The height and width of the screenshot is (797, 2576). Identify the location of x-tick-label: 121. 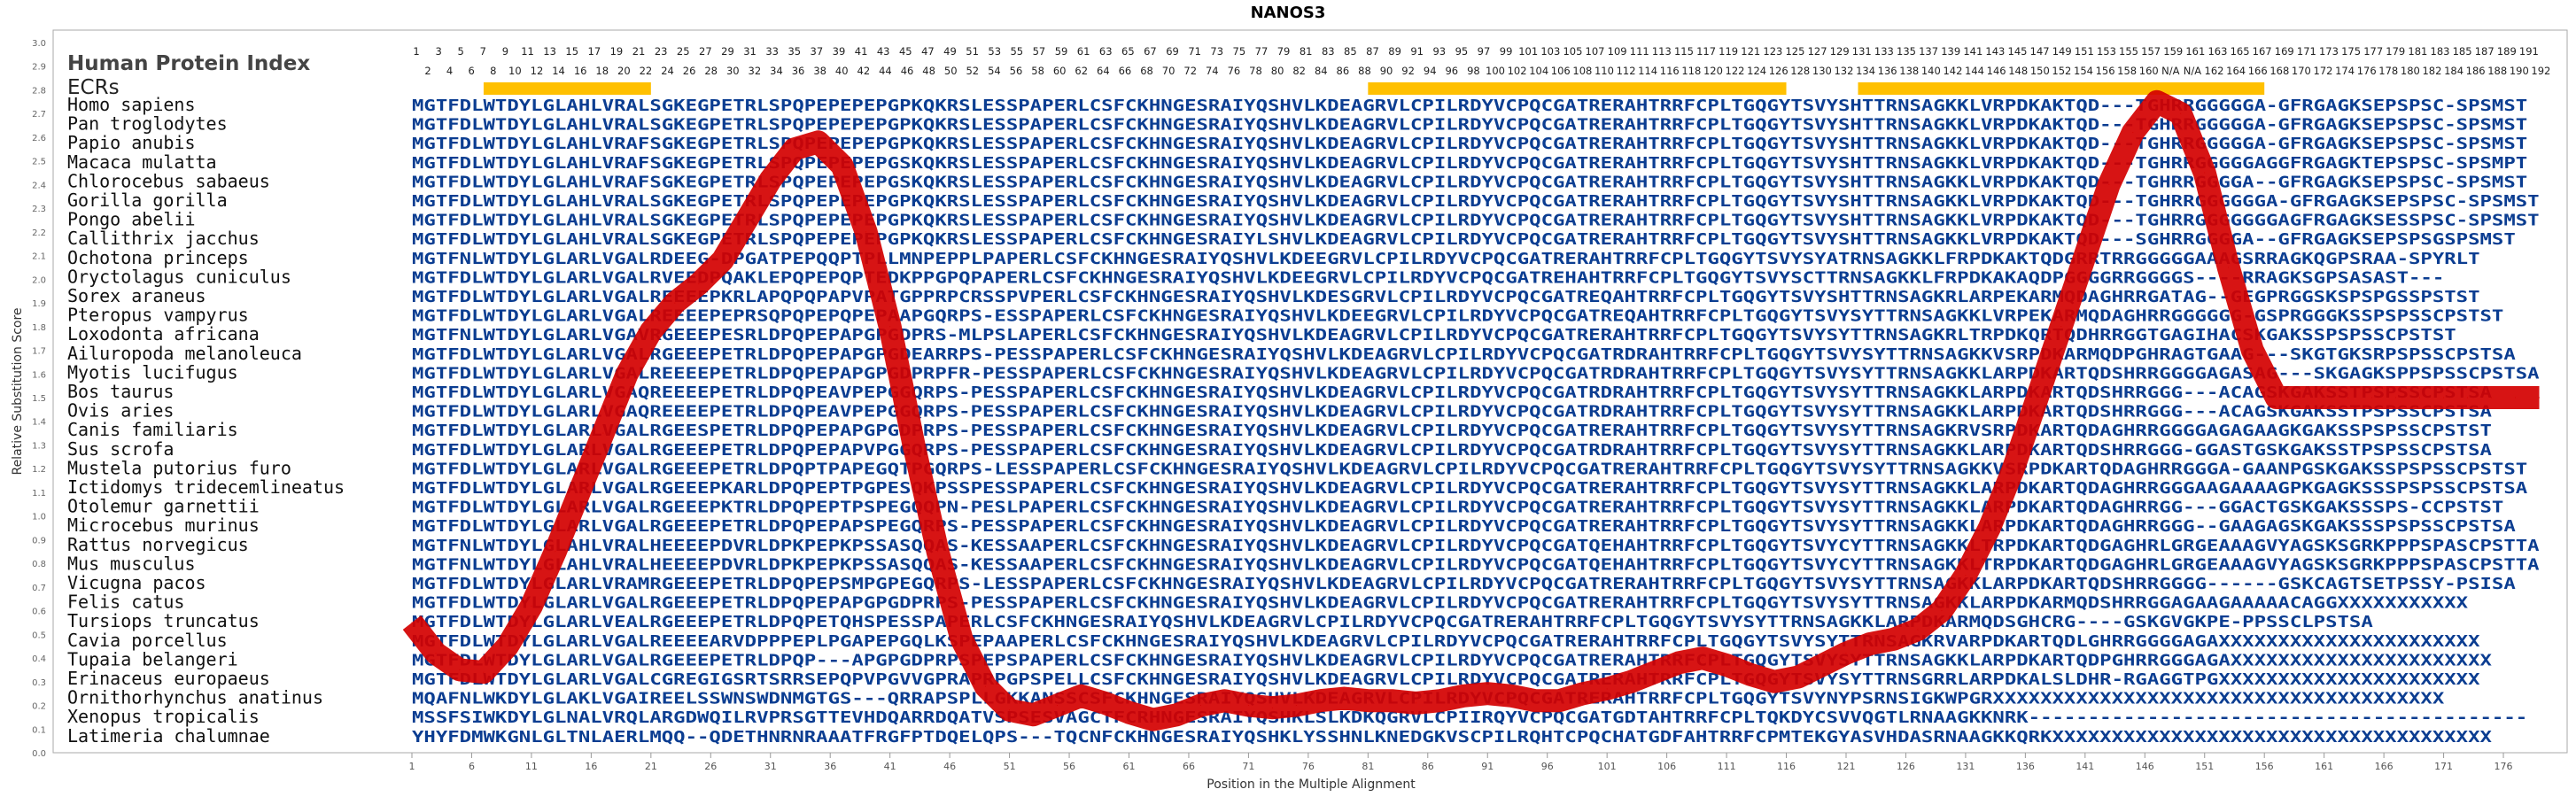
(1845, 766).